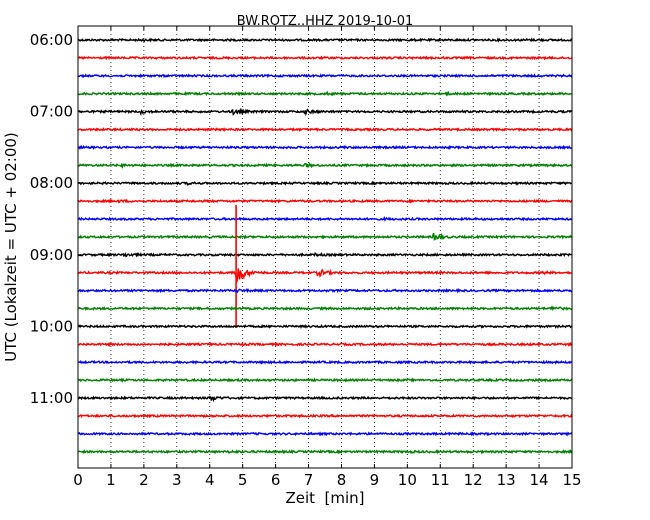  Describe the element at coordinates (243, 480) in the screenshot. I see `x-tick-label: 5` at that location.